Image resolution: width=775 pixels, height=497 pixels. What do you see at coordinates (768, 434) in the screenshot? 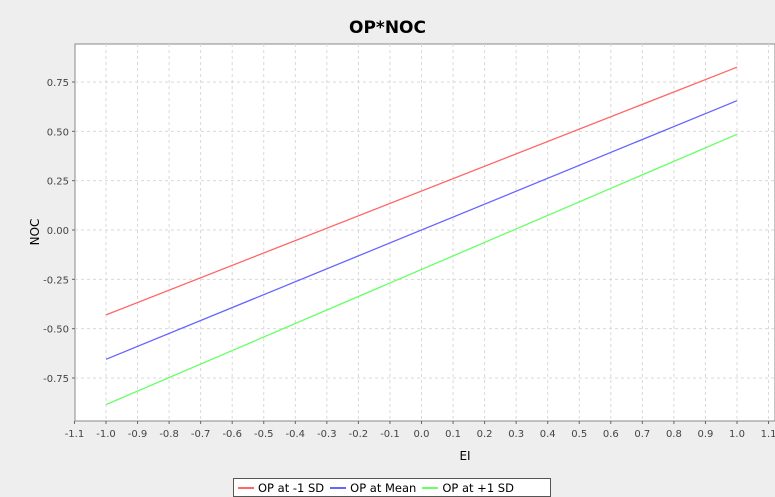
I see `x-tick-label: 1.1` at bounding box center [768, 434].